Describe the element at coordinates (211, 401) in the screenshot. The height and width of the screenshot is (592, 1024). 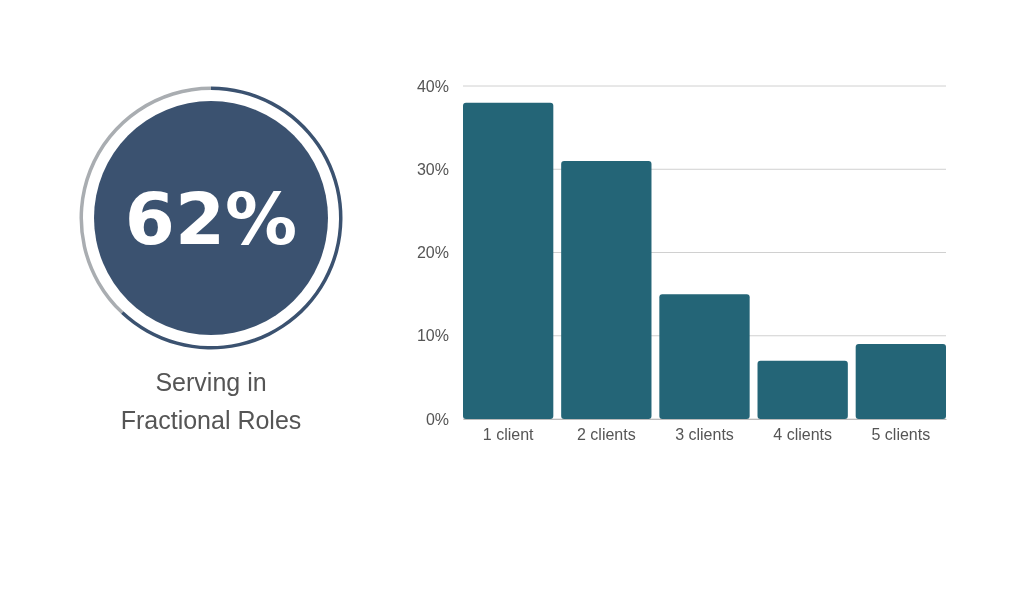
I see `text: Serving in Fractional Roles` at that location.